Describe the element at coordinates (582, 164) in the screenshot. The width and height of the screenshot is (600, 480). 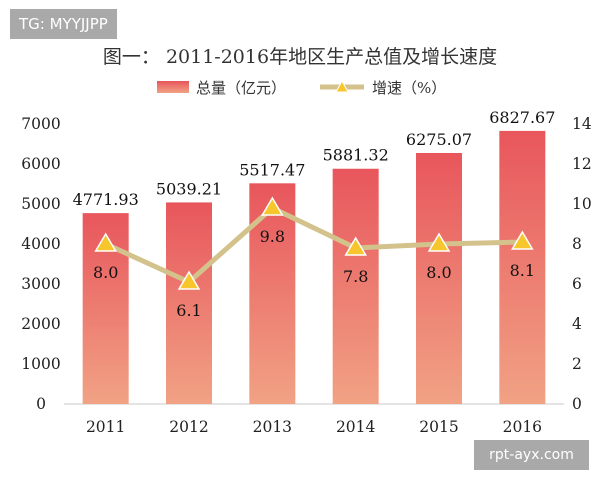
I see `y-right-tick-label: 12` at that location.